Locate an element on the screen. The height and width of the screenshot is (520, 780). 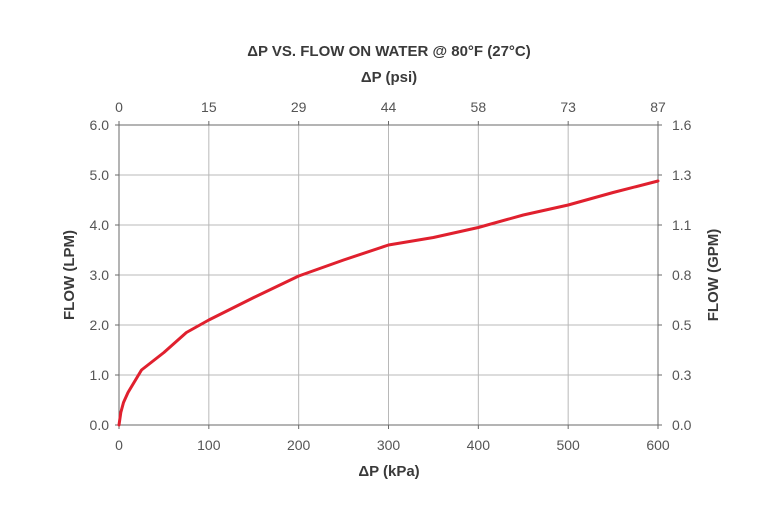
y-tick-label: 5.0 is located at coordinates (100, 175).